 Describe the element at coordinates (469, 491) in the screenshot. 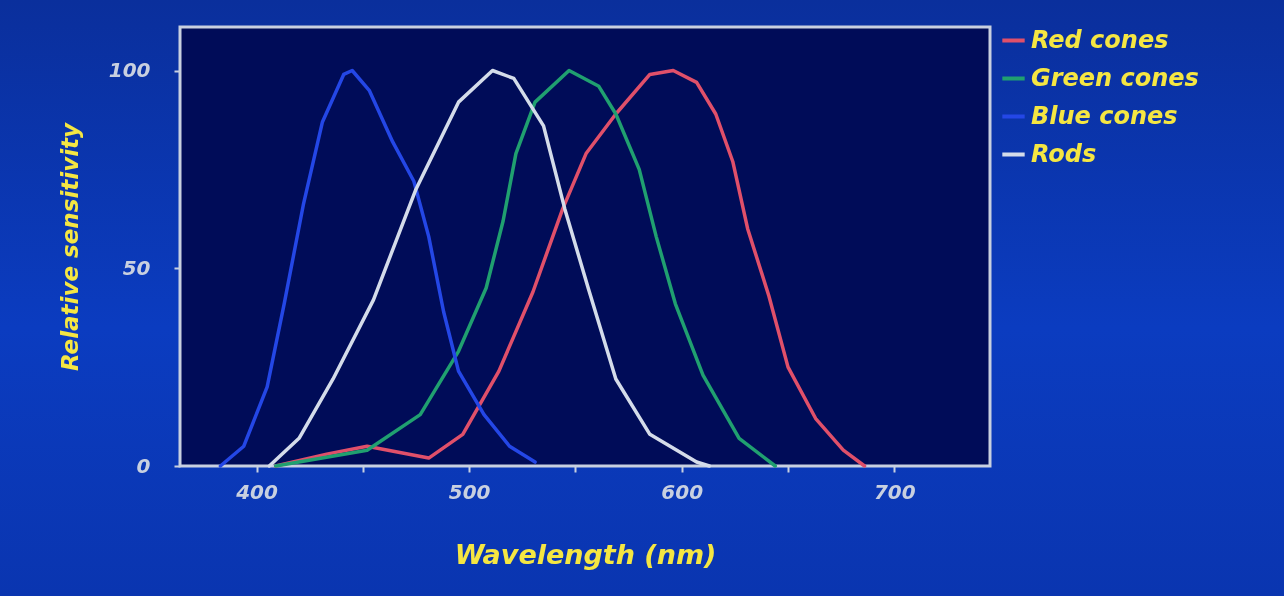

I see `x-tick-label: 500` at that location.